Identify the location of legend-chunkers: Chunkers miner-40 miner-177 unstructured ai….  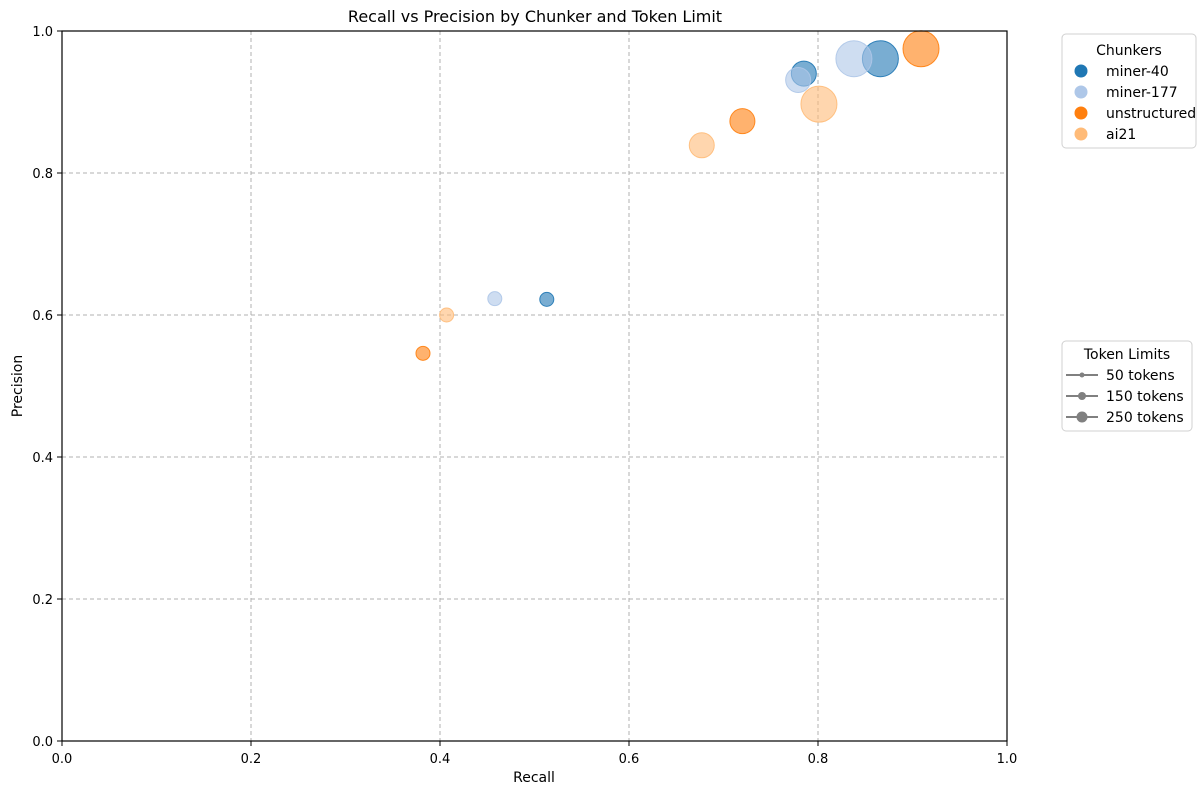
(1129, 91).